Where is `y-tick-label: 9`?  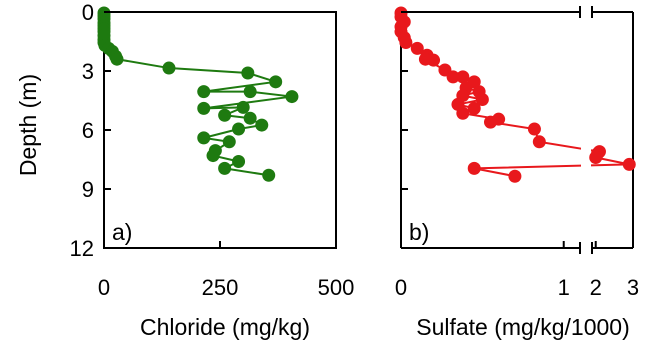
y-tick-label: 9 is located at coordinates (88, 189).